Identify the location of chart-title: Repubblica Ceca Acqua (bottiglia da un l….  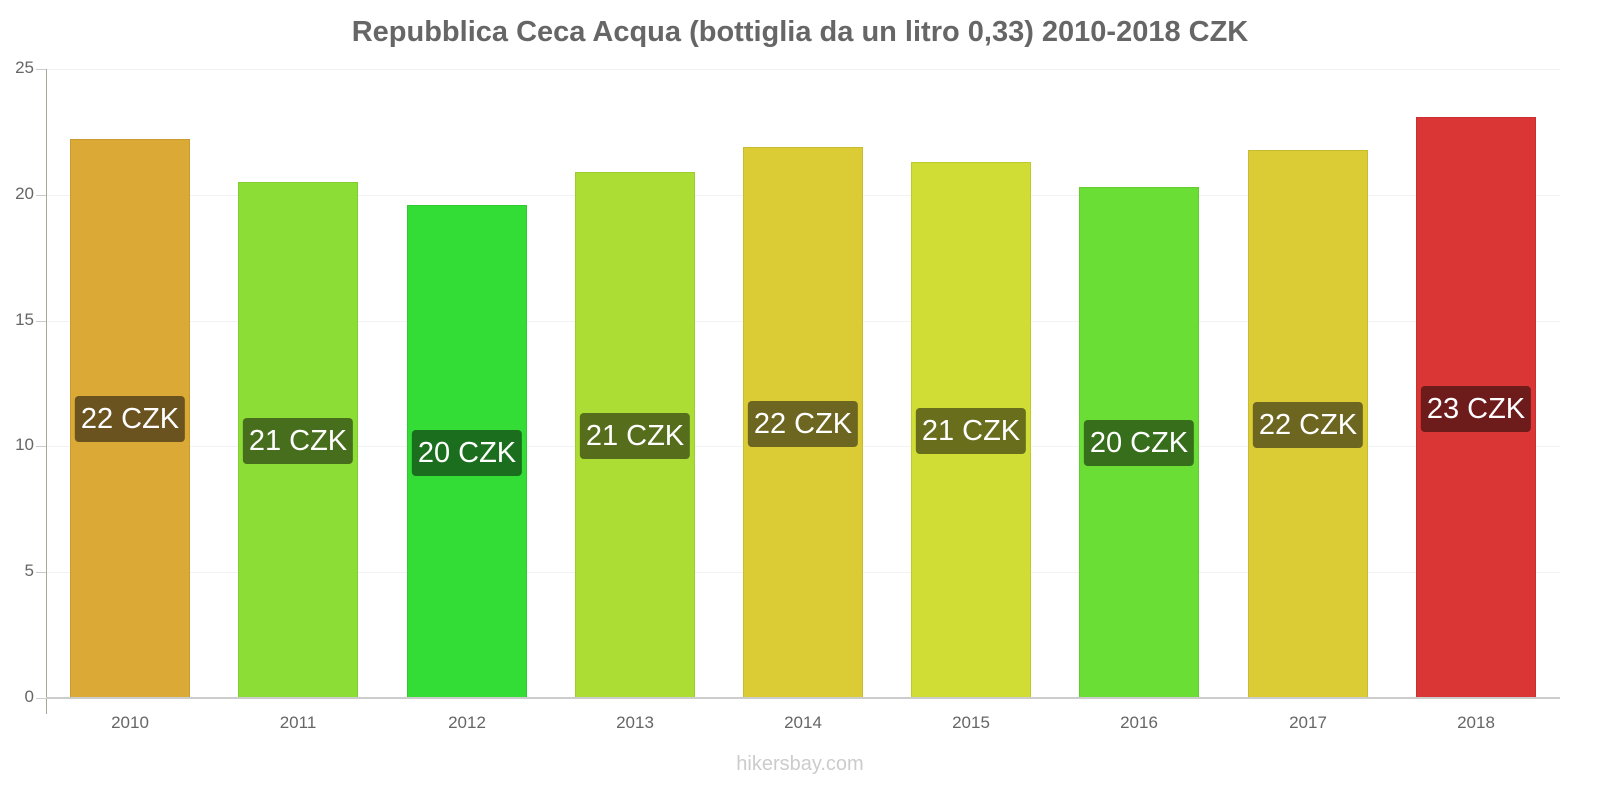
(800, 32).